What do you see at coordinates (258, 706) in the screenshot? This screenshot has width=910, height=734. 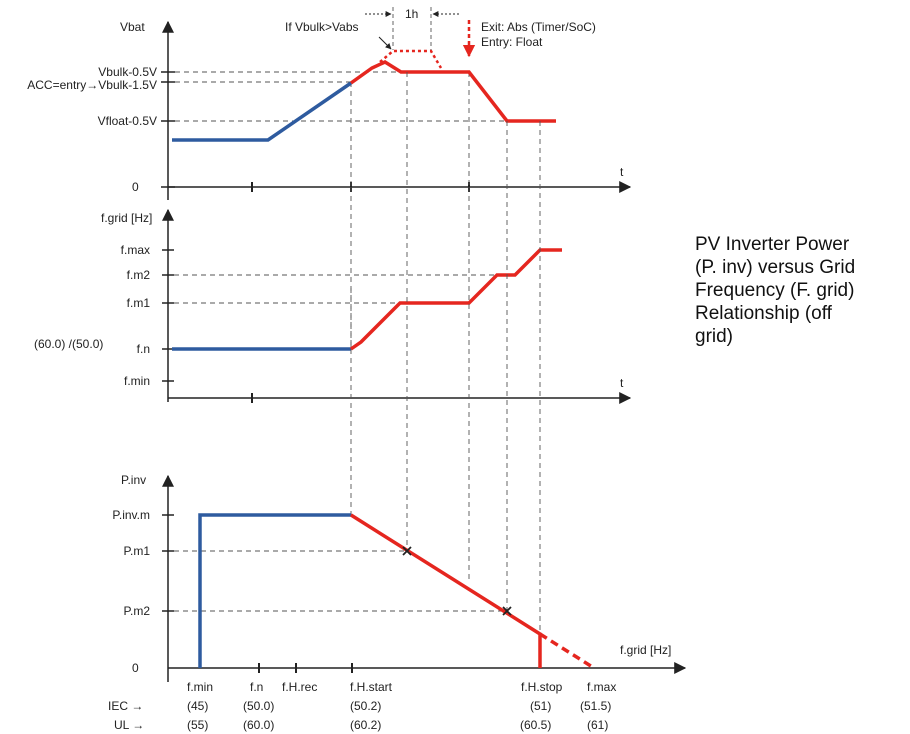 I see `iec-fn: (50.0)` at bounding box center [258, 706].